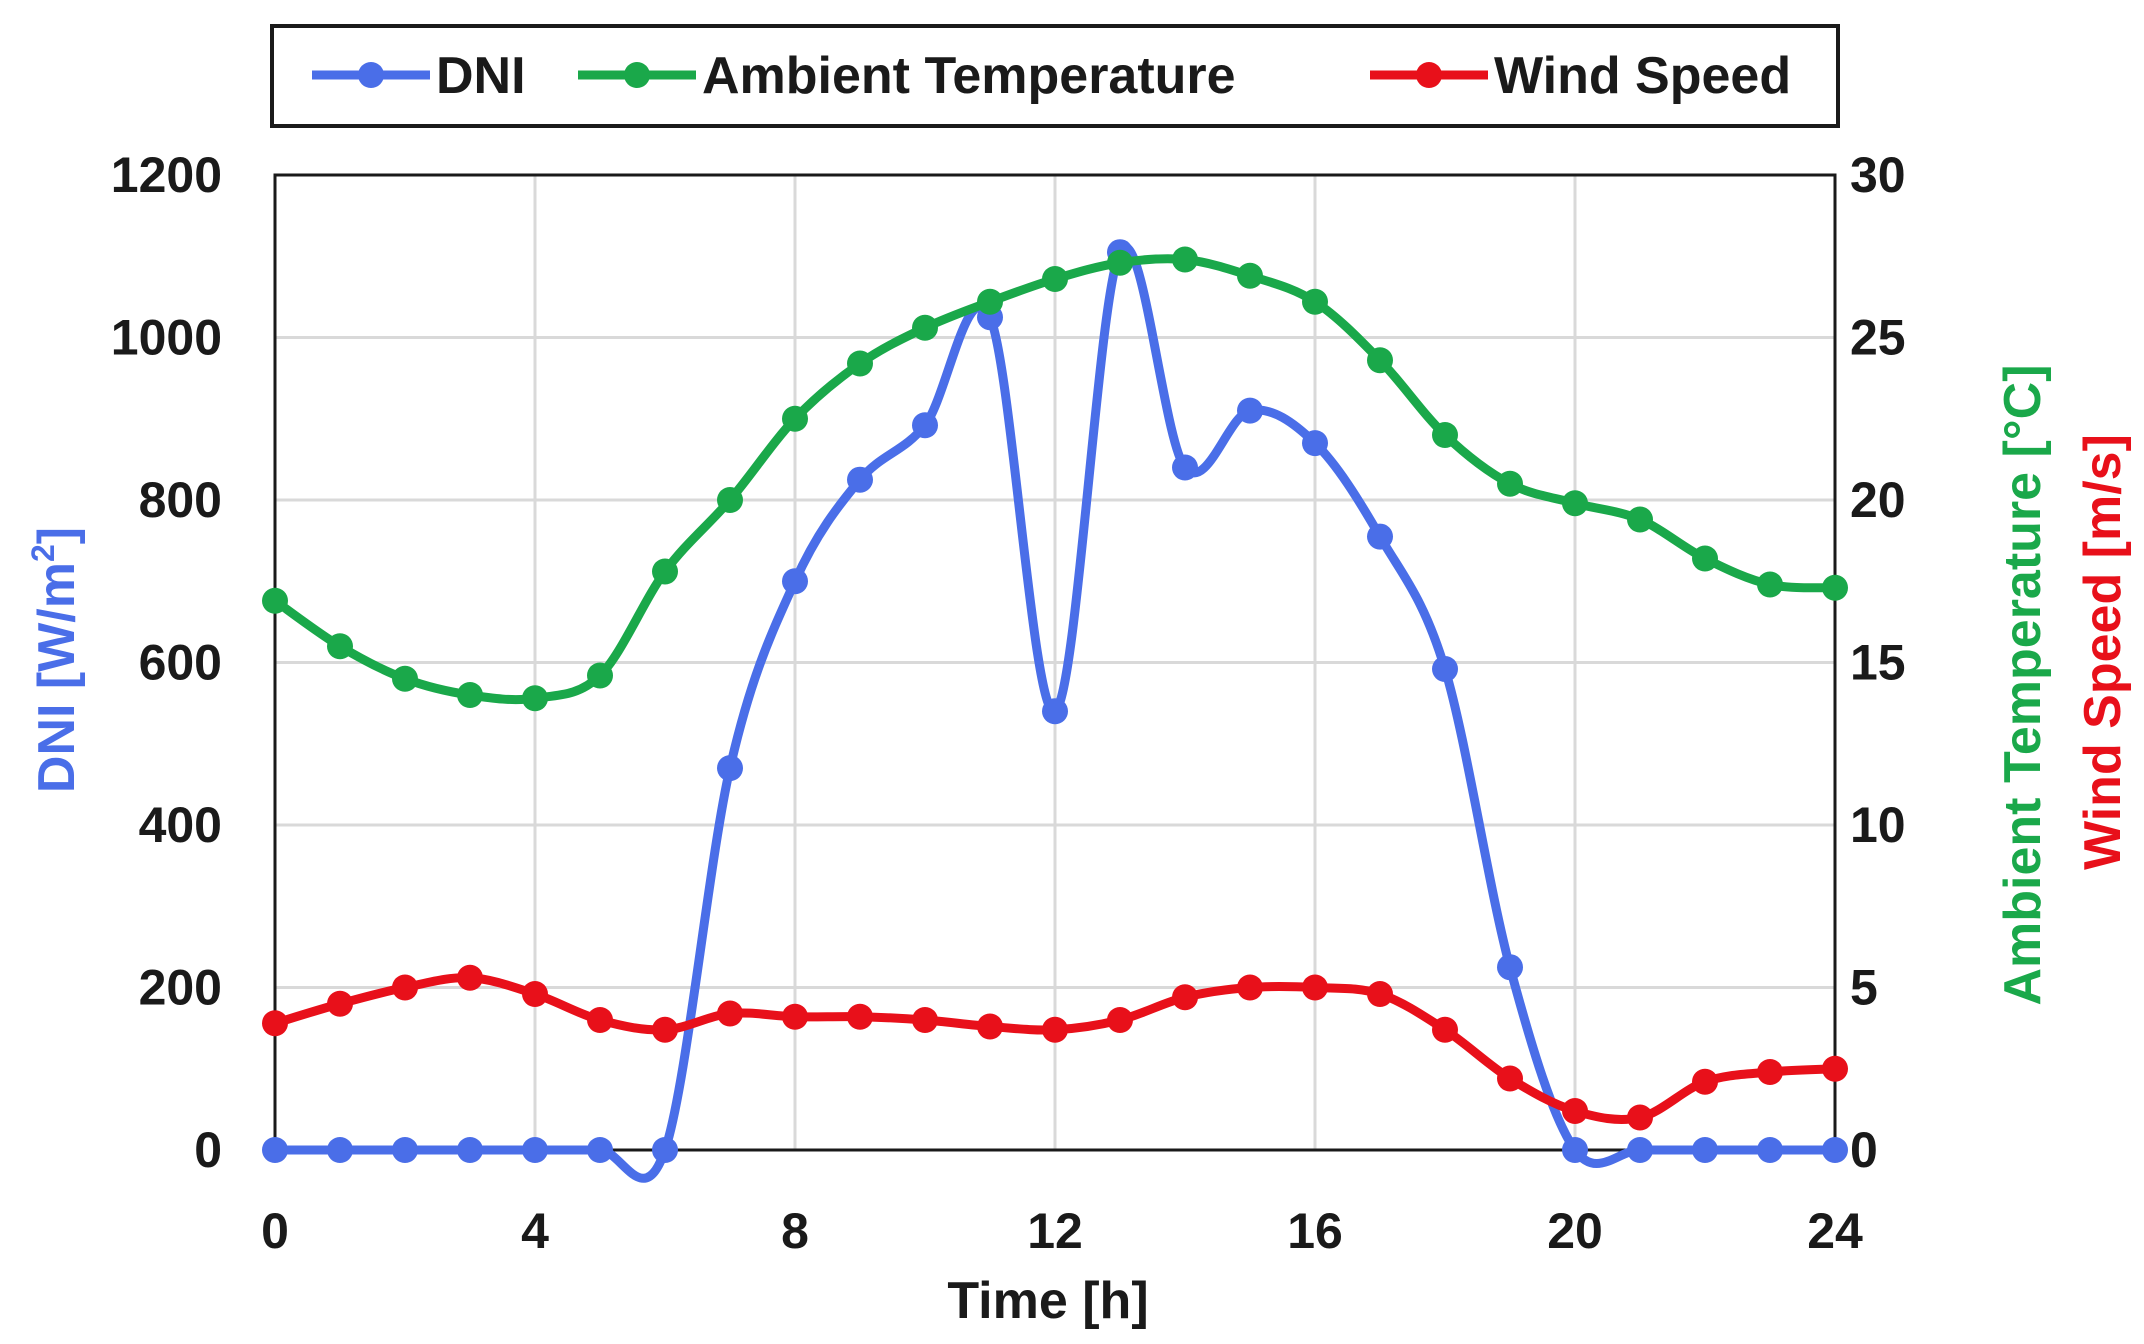 Image resolution: width=2144 pixels, height=1344 pixels. What do you see at coordinates (1878, 663) in the screenshot?
I see `y-tick-label-right: 15` at bounding box center [1878, 663].